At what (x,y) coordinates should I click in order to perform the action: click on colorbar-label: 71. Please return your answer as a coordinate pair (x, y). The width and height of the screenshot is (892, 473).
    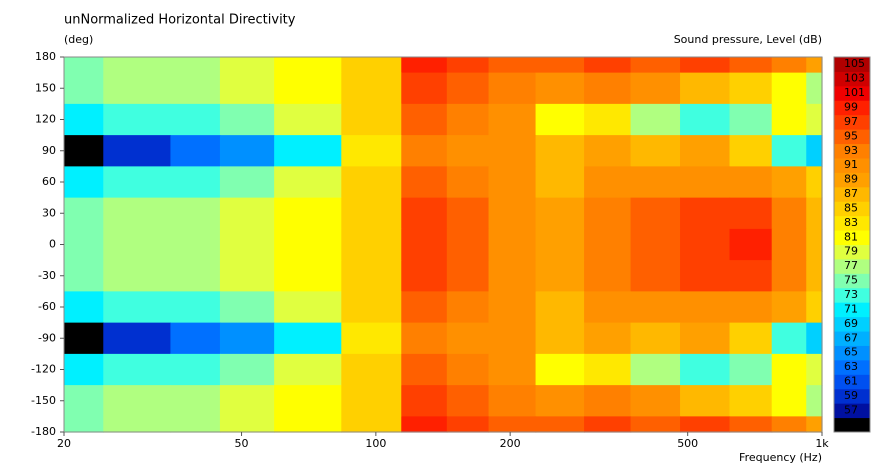
    Looking at the image, I should click on (851, 308).